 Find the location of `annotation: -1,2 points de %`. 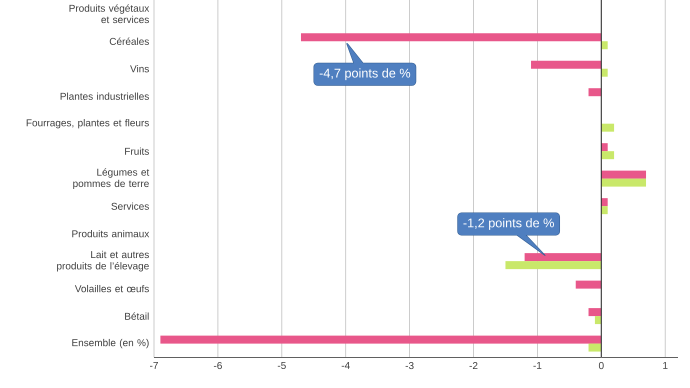

annotation: -1,2 points de % is located at coordinates (508, 224).